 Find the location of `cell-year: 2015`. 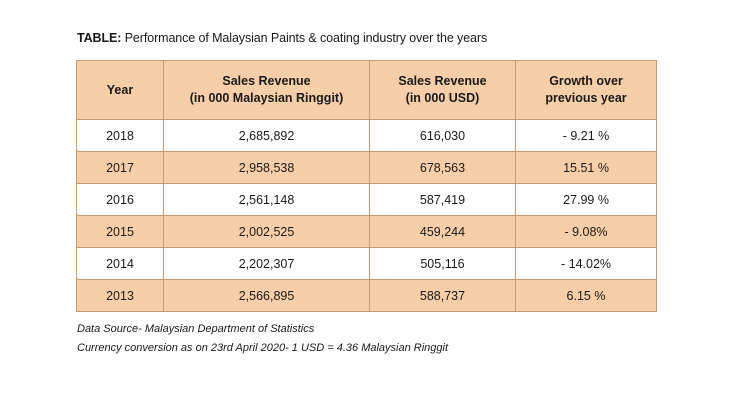

cell-year: 2015 is located at coordinates (120, 231).